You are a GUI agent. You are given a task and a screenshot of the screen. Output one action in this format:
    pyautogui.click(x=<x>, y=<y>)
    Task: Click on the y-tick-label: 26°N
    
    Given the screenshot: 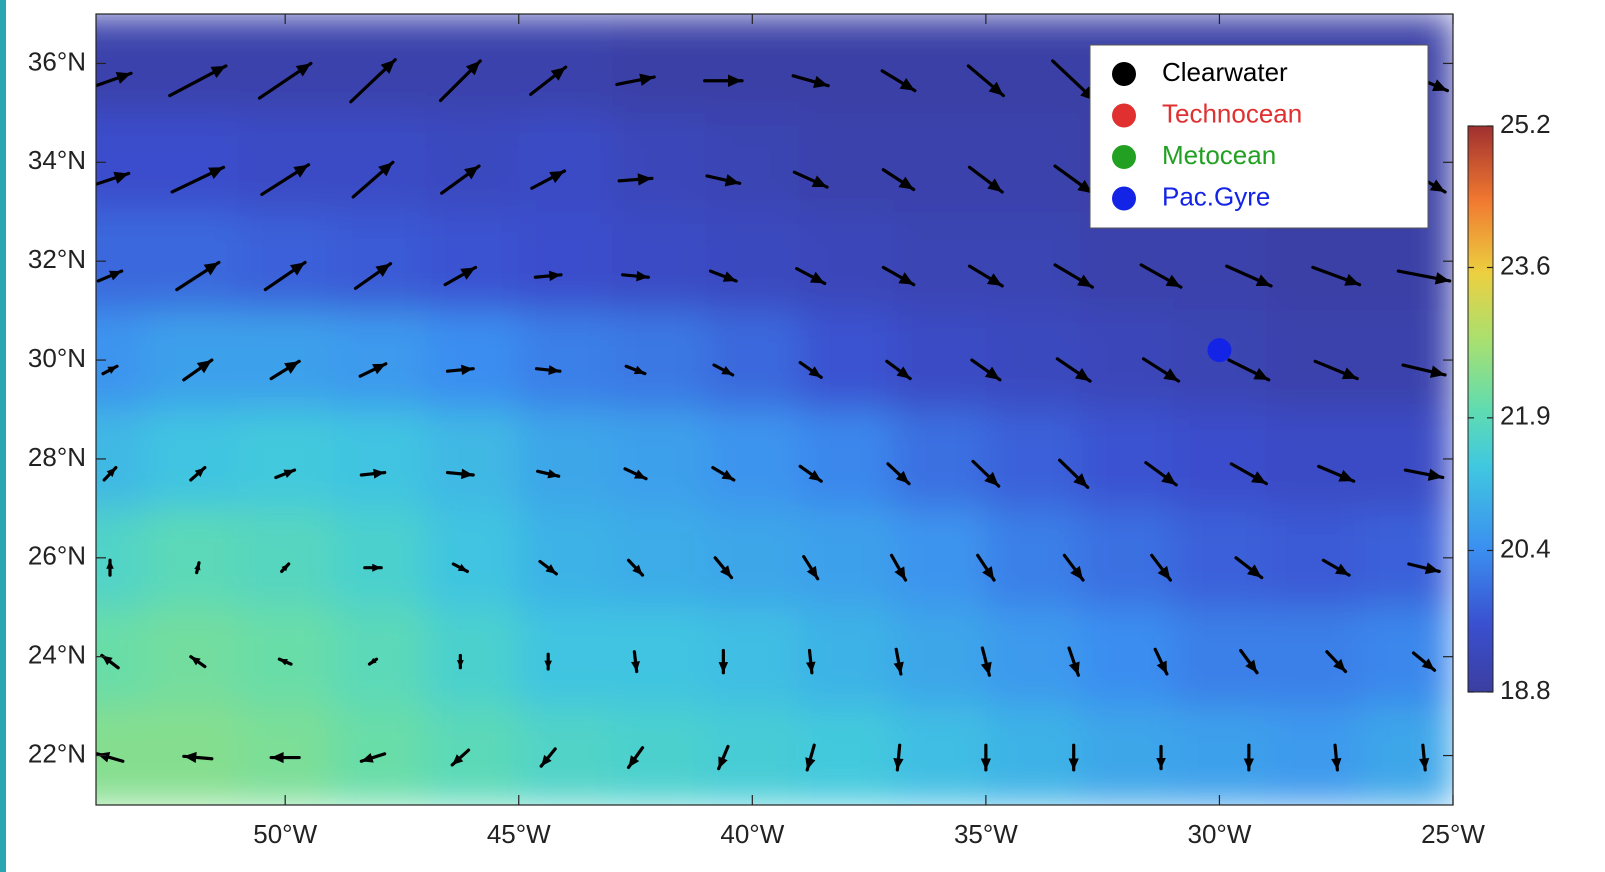 What is the action you would take?
    pyautogui.click(x=57, y=556)
    